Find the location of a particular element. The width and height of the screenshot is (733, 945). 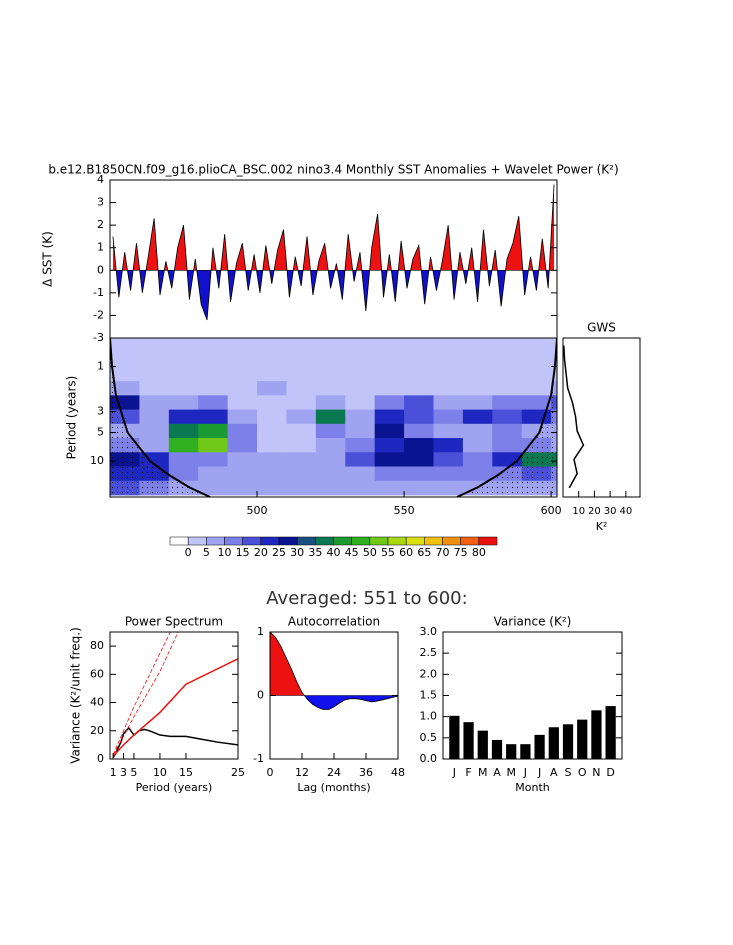

section-title: Averaged: 551 to 600: is located at coordinates (366, 598).